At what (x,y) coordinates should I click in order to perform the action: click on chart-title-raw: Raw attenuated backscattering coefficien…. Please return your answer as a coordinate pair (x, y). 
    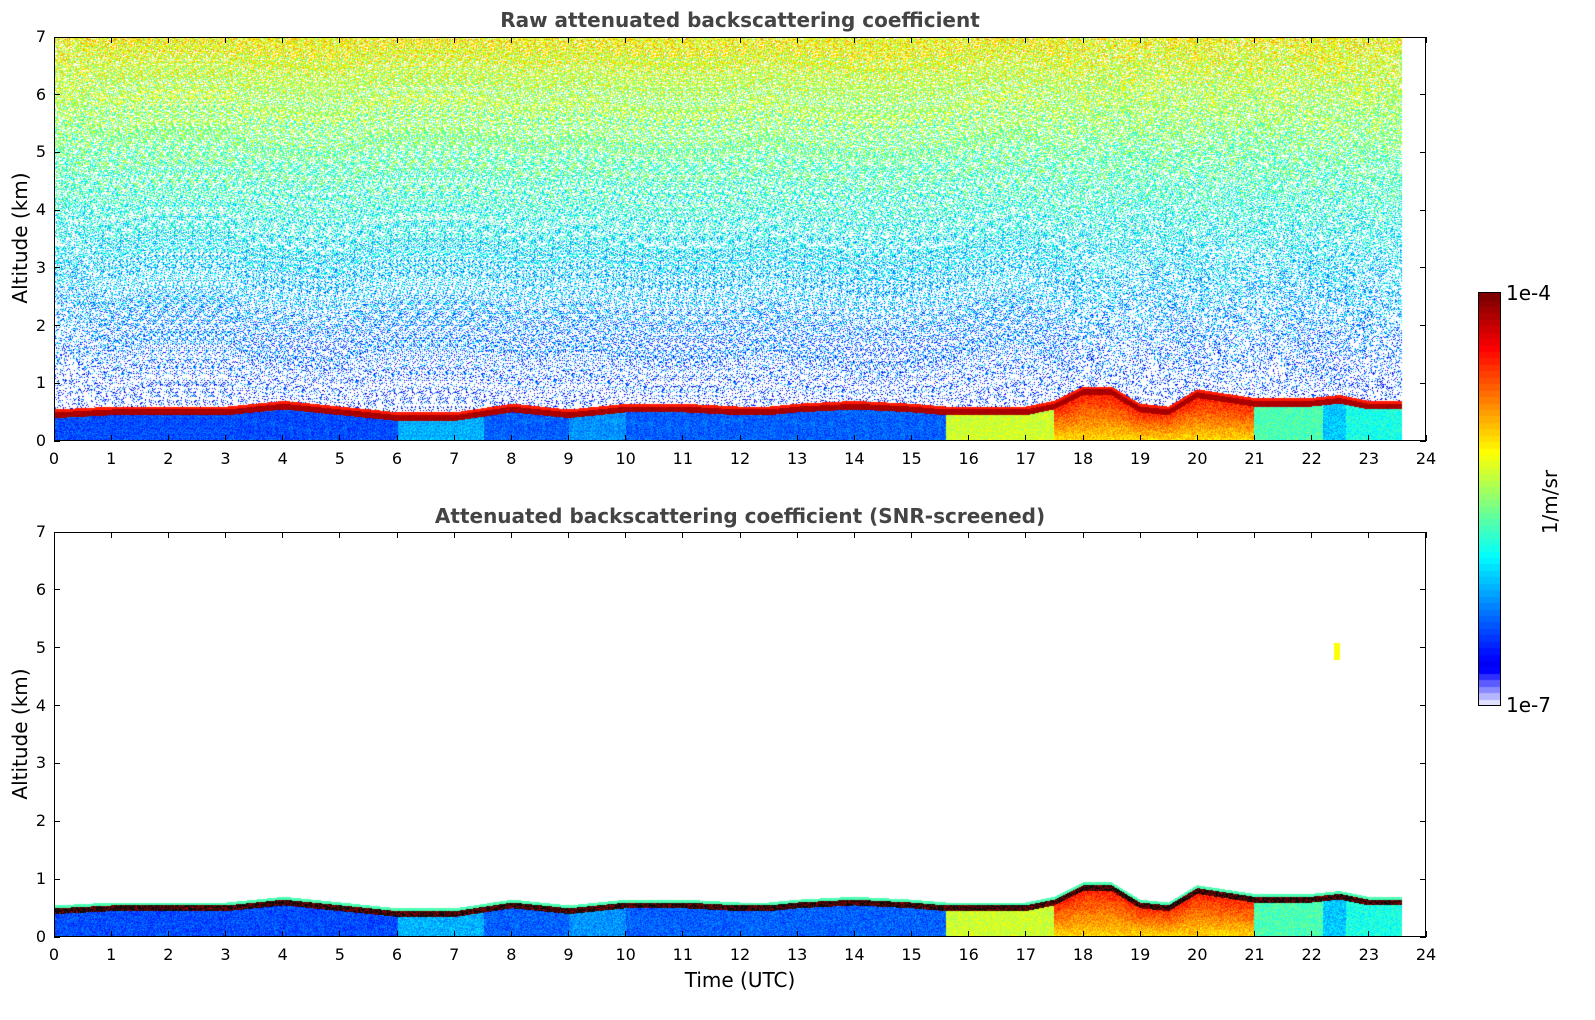
    Looking at the image, I should click on (740, 20).